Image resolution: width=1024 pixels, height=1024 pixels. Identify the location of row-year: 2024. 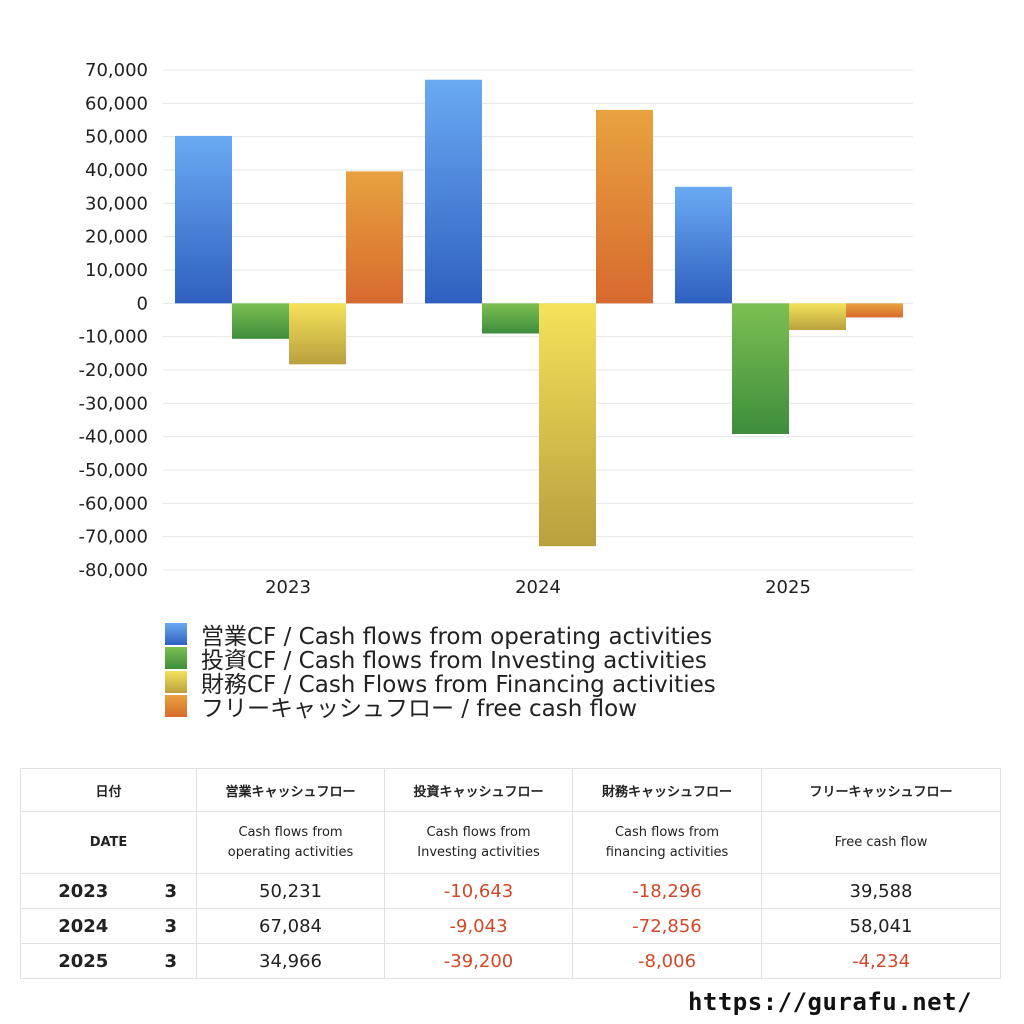
(83, 926).